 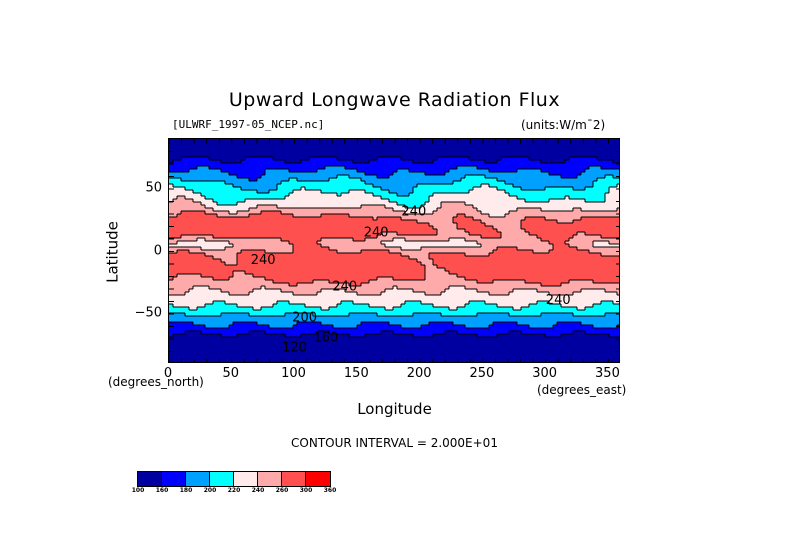 I want to click on contour-label: 240, so click(x=263, y=260).